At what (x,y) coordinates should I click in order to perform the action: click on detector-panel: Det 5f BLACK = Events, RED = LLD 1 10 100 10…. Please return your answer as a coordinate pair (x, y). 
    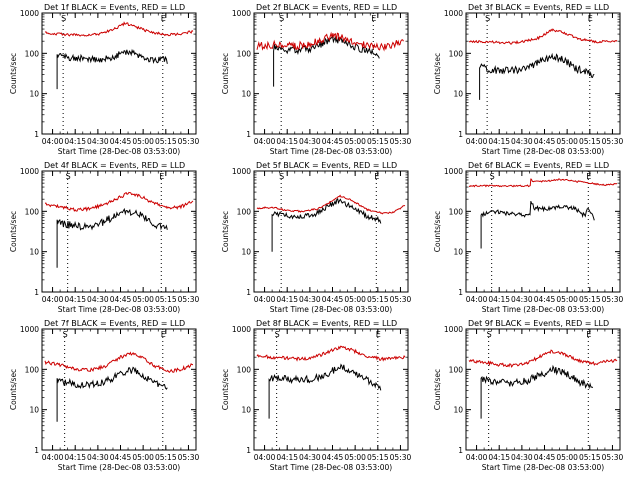
    Looking at the image, I should click on (316, 237).